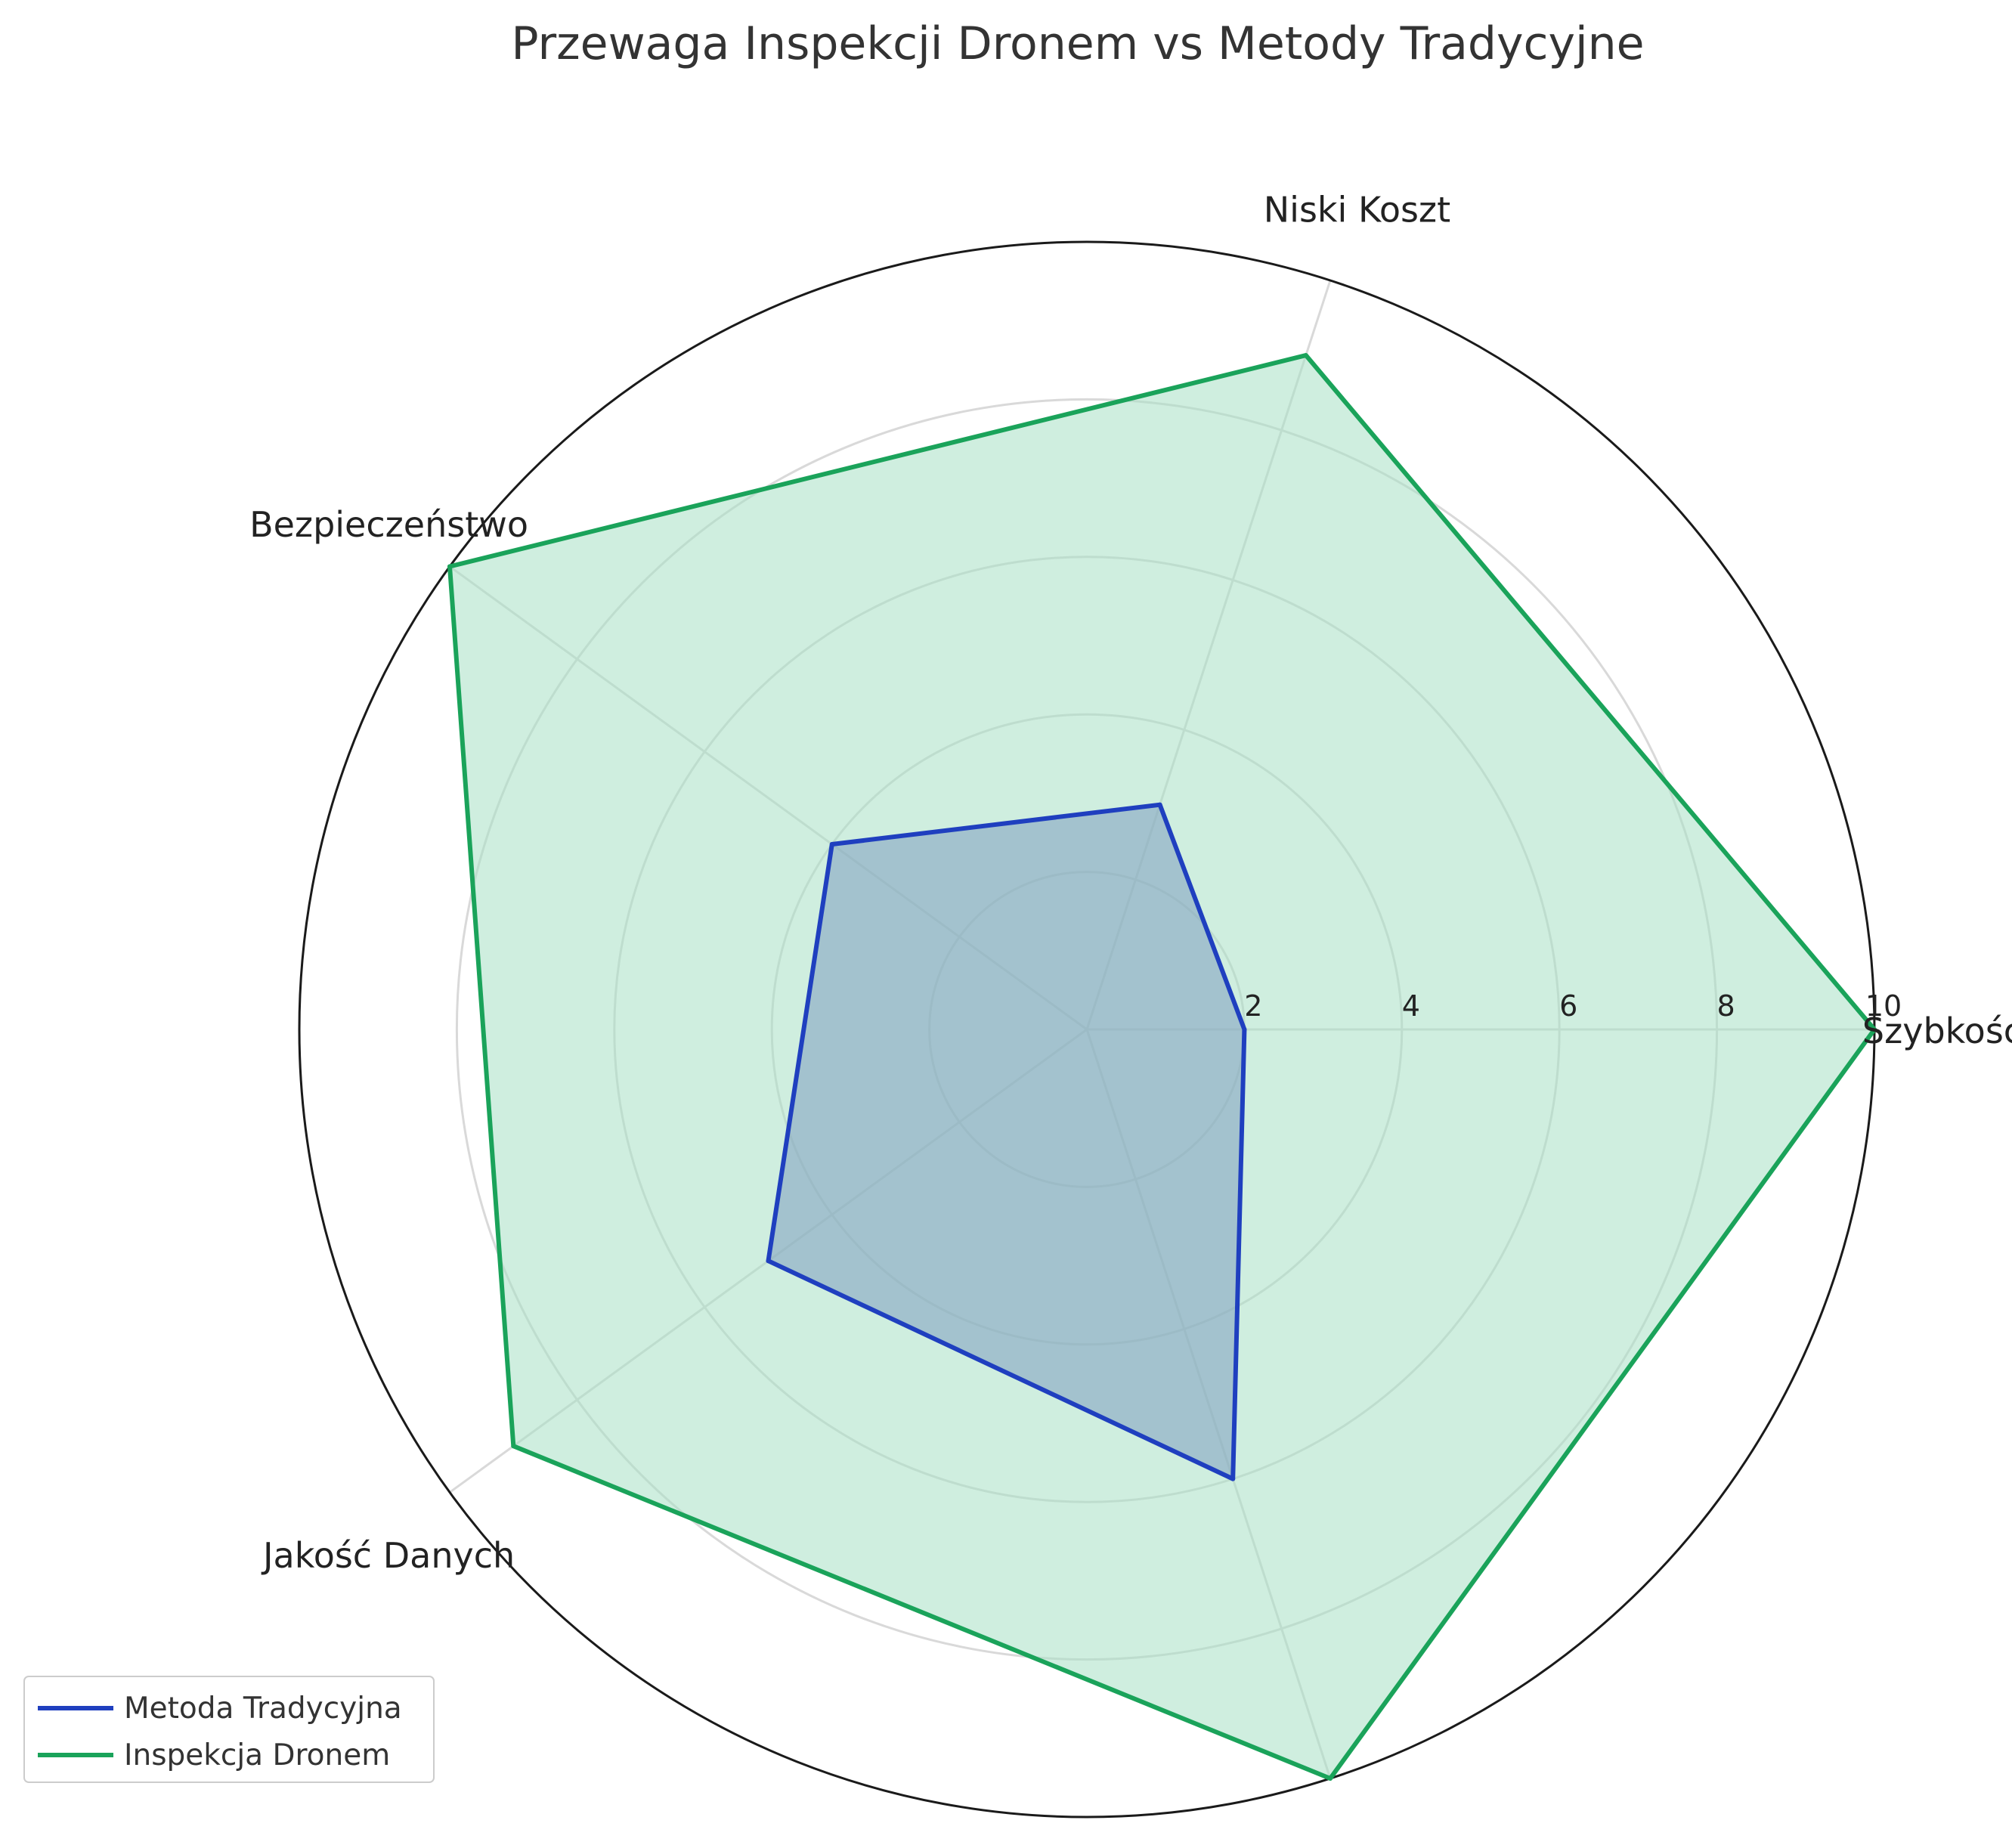 This screenshot has height=1848, width=2012. I want to click on legend-box, so click(229, 1729).